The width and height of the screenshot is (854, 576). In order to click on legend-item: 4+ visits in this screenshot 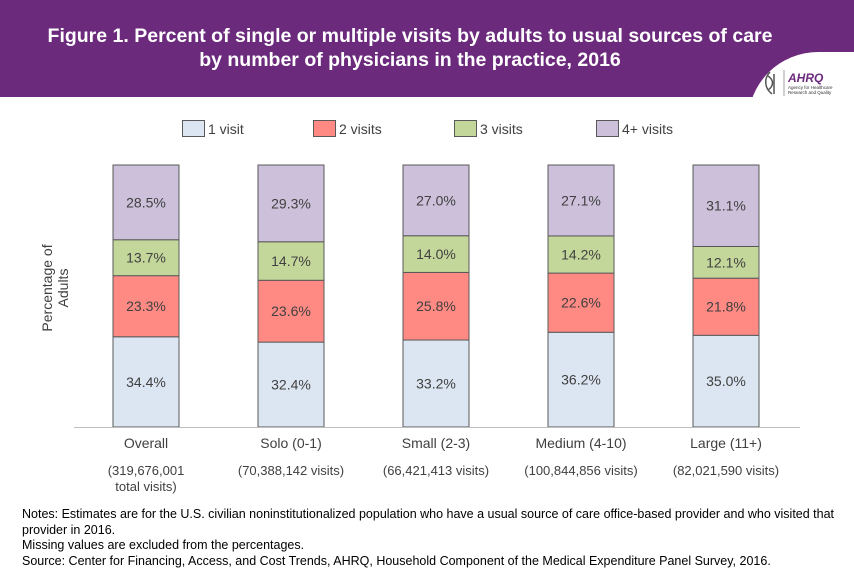, I will do `click(634, 128)`.